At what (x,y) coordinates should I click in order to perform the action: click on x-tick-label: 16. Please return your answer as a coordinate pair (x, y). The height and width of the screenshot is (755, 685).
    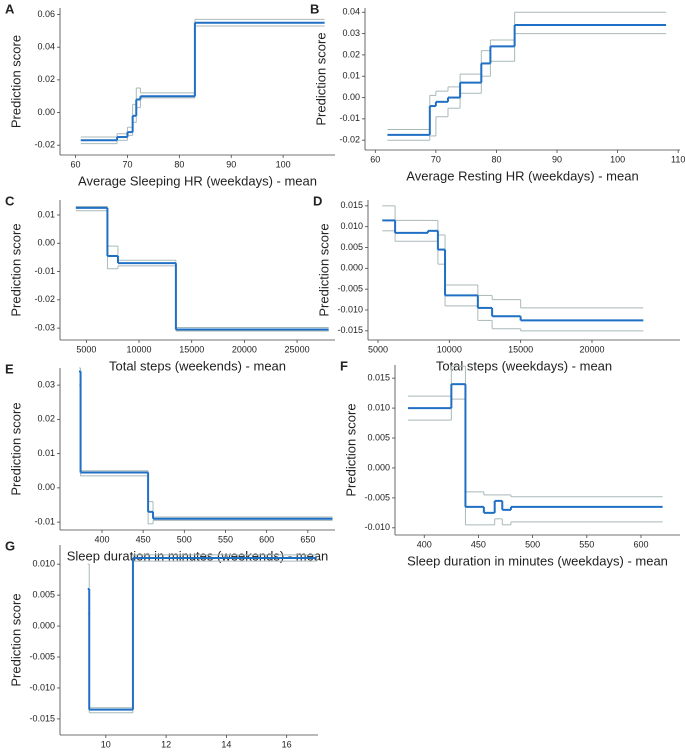
    Looking at the image, I should click on (287, 744).